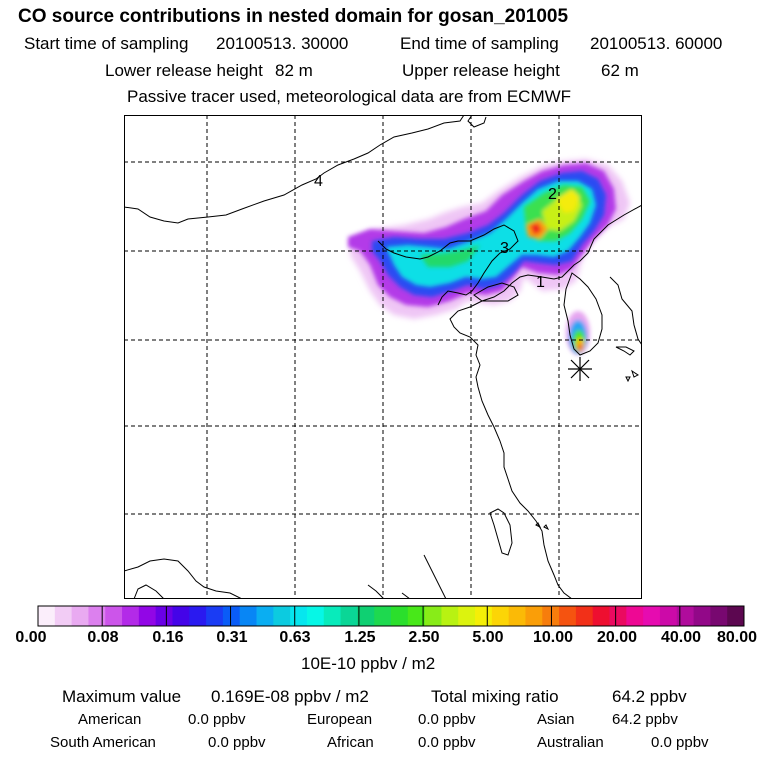  What do you see at coordinates (737, 637) in the screenshot?
I see `colorbar-tick-label: 80.00` at bounding box center [737, 637].